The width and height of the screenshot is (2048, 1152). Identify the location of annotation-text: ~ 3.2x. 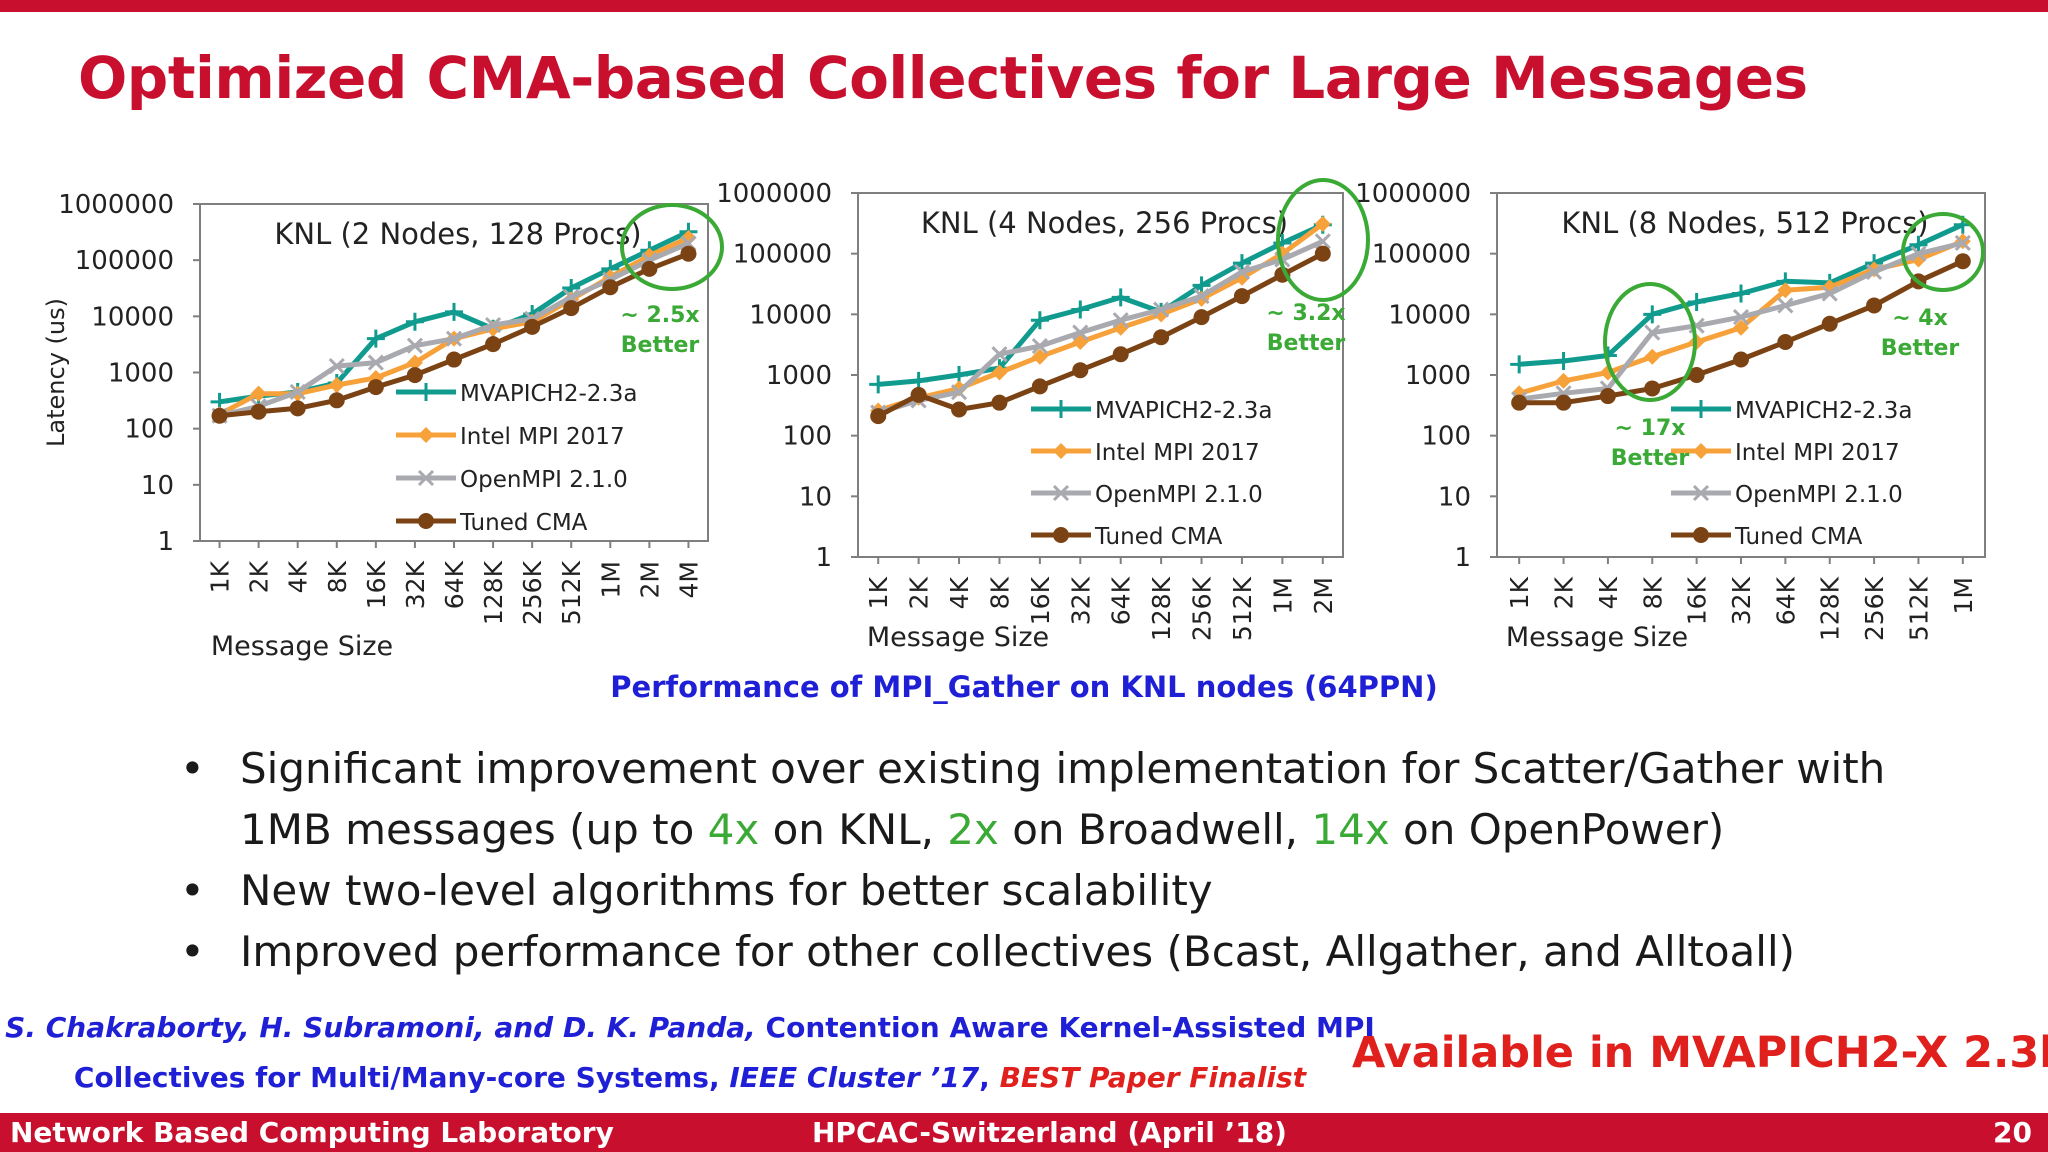
(1305, 313).